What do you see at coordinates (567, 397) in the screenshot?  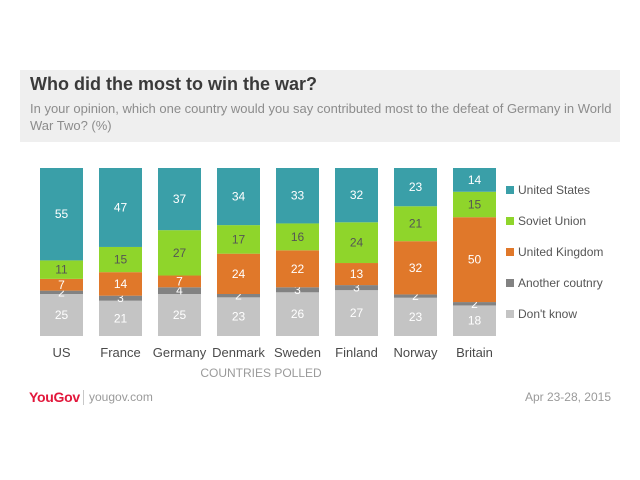 I see `survey-date: Apr 23-28, 2015` at bounding box center [567, 397].